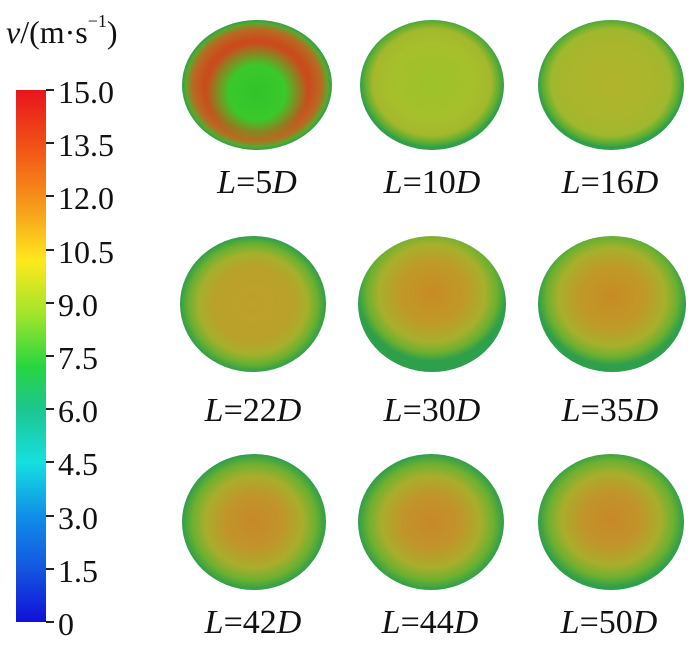  I want to click on label-value: 44, so click(436, 622).